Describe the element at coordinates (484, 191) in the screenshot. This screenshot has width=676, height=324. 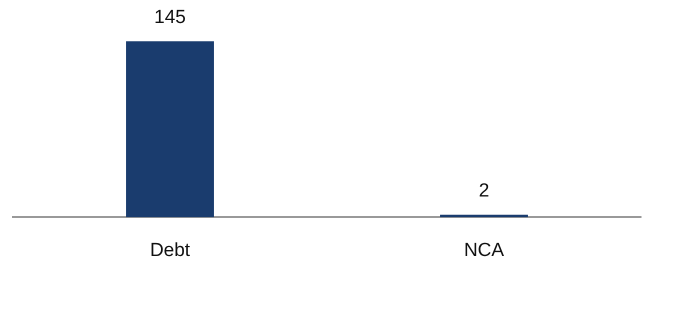
I see `data-label: 2` at that location.